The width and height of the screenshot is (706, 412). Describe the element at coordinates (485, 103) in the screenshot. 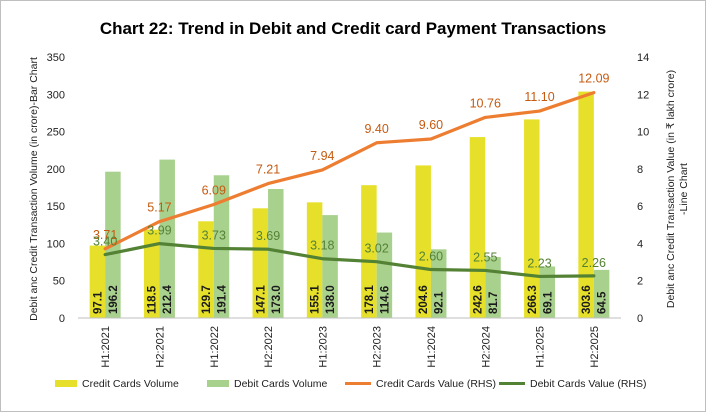

I see `credit-value-label: 10.76` at that location.